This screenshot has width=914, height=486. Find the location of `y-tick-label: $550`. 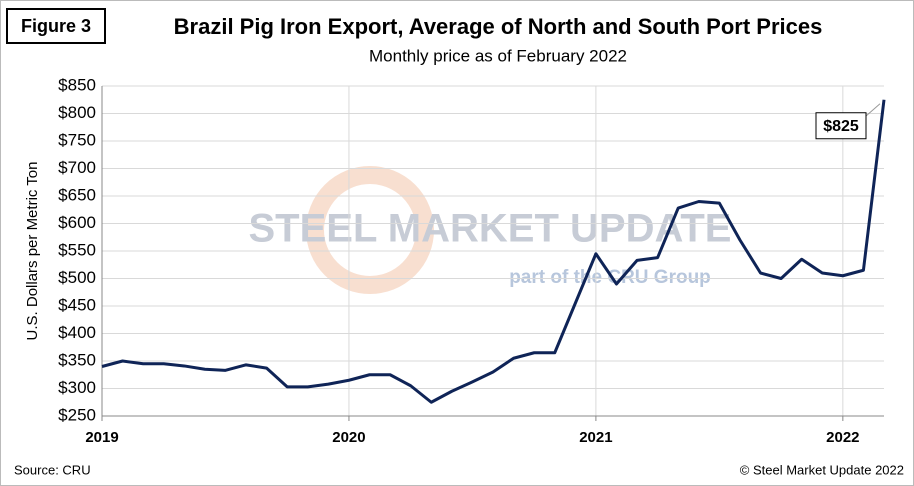

y-tick-label: $550 is located at coordinates (77, 249).